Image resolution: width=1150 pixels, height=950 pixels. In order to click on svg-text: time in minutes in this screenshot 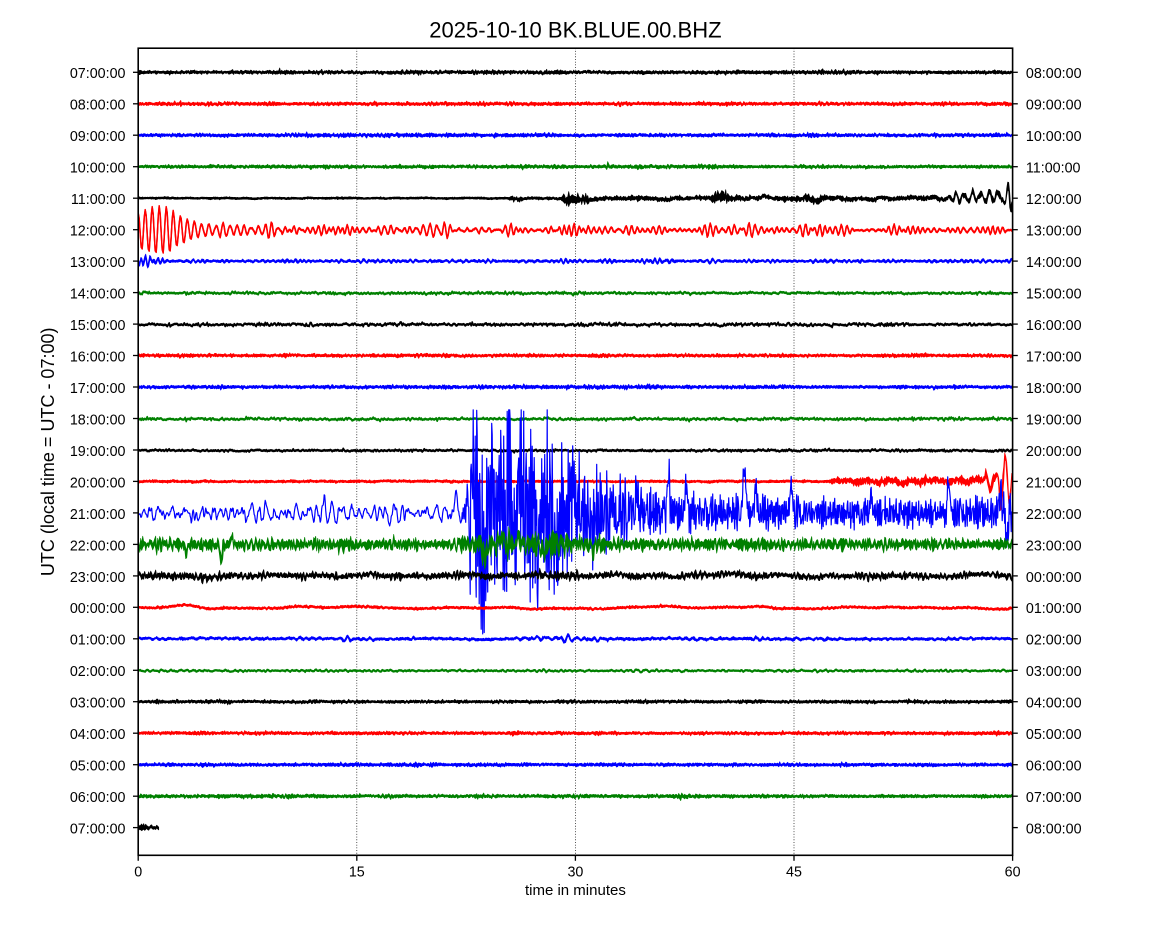, I will do `click(575, 890)`.